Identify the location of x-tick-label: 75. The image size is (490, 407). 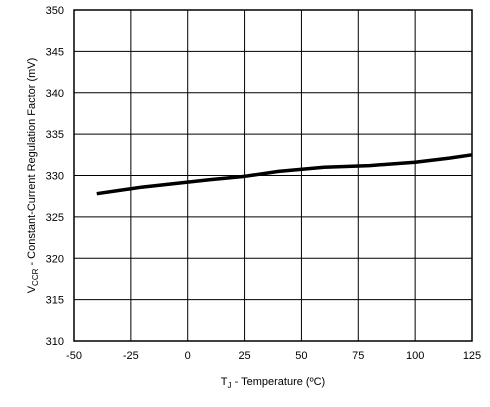
(358, 356).